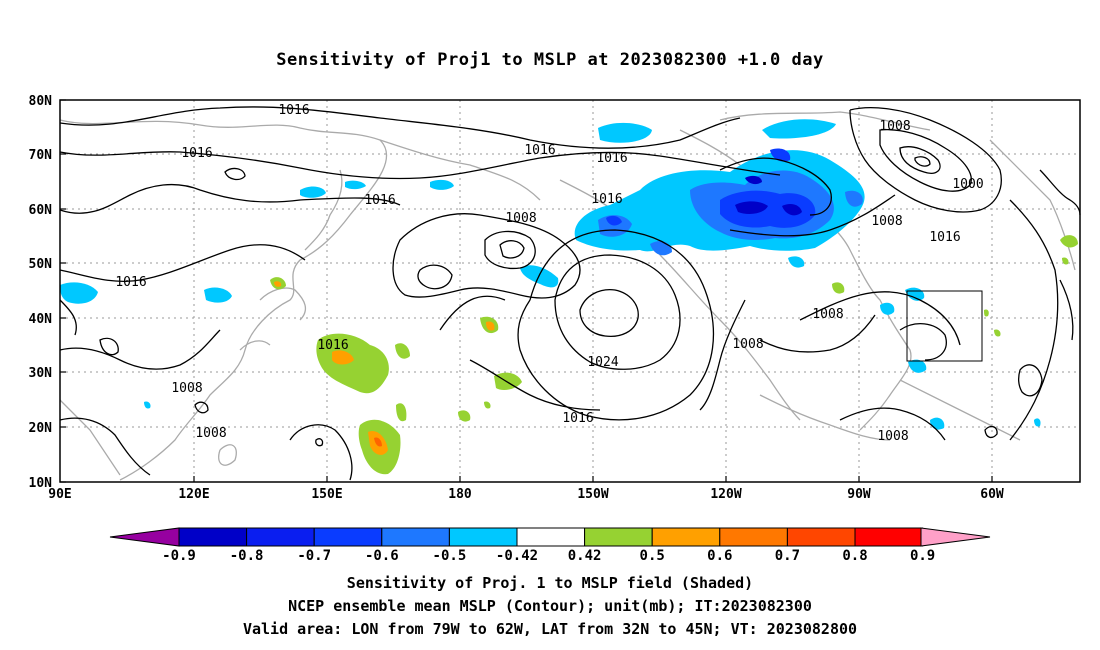 This screenshot has height=650, width=1100. What do you see at coordinates (144, 537) in the screenshot?
I see `colorbar-left-arrow` at bounding box center [144, 537].